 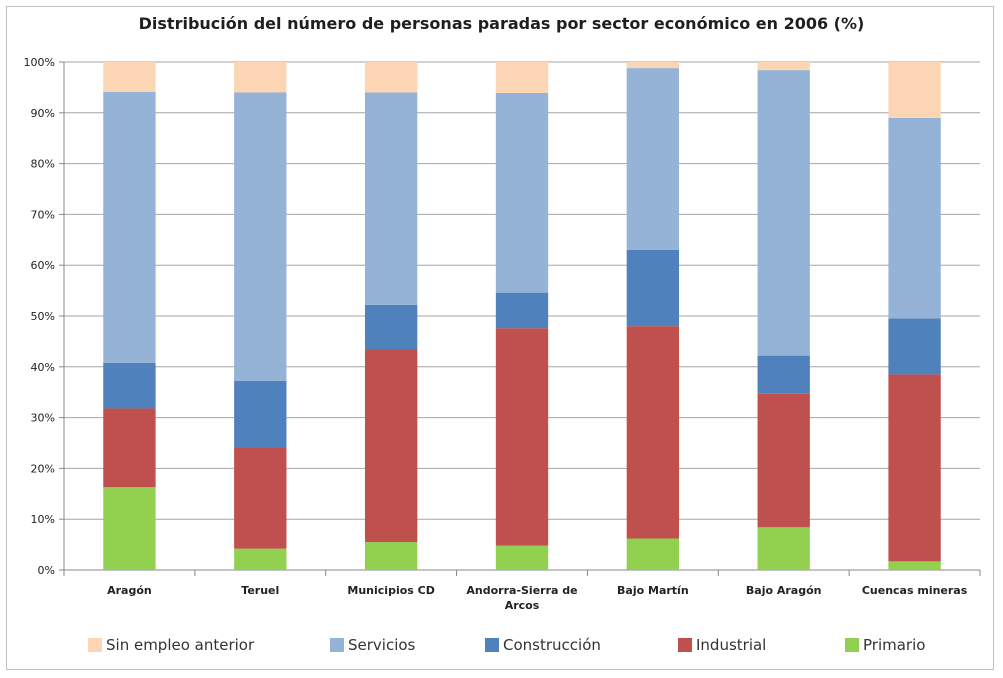 What do you see at coordinates (43, 316) in the screenshot?
I see `y-tick-label: 50%` at bounding box center [43, 316].